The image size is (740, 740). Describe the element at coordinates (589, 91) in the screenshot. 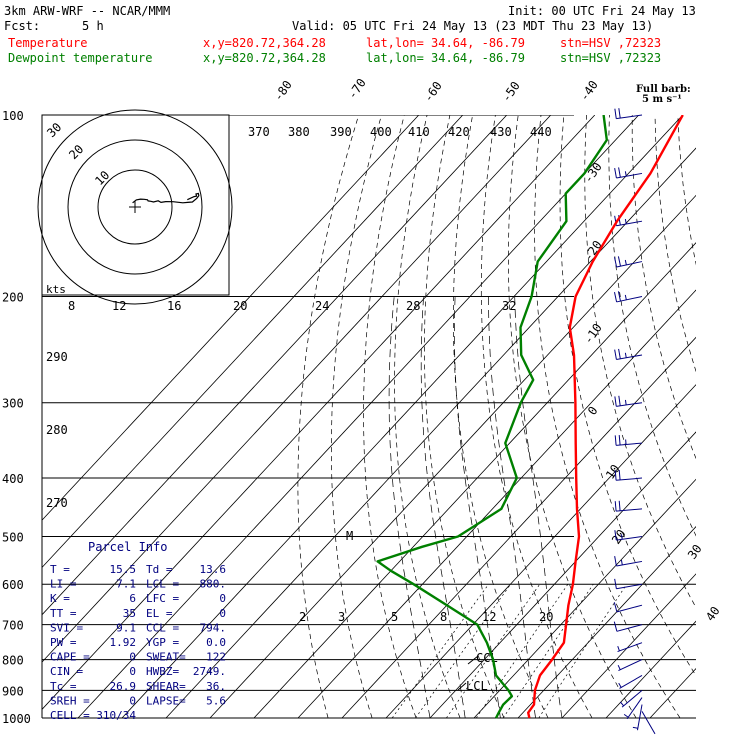

I see `isotherm-label: -40` at that location.